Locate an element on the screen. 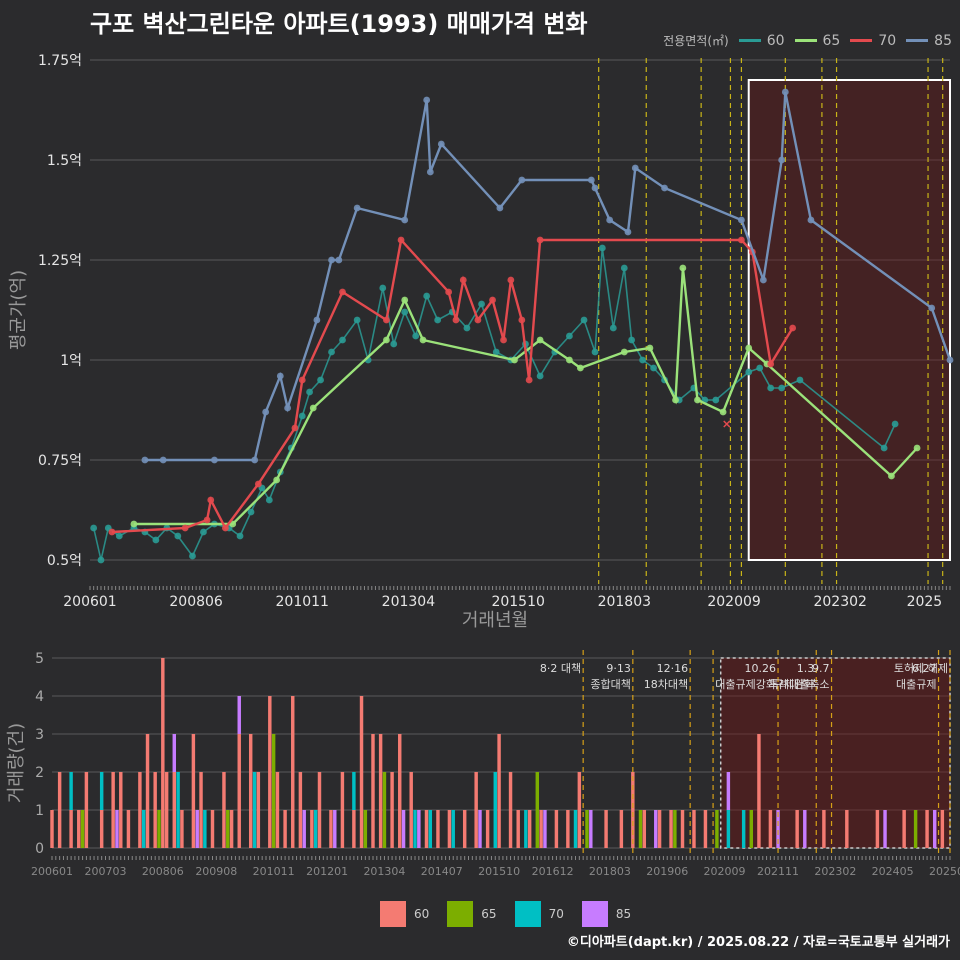  y-axis-label: 거래량(건) is located at coordinates (16, 763).